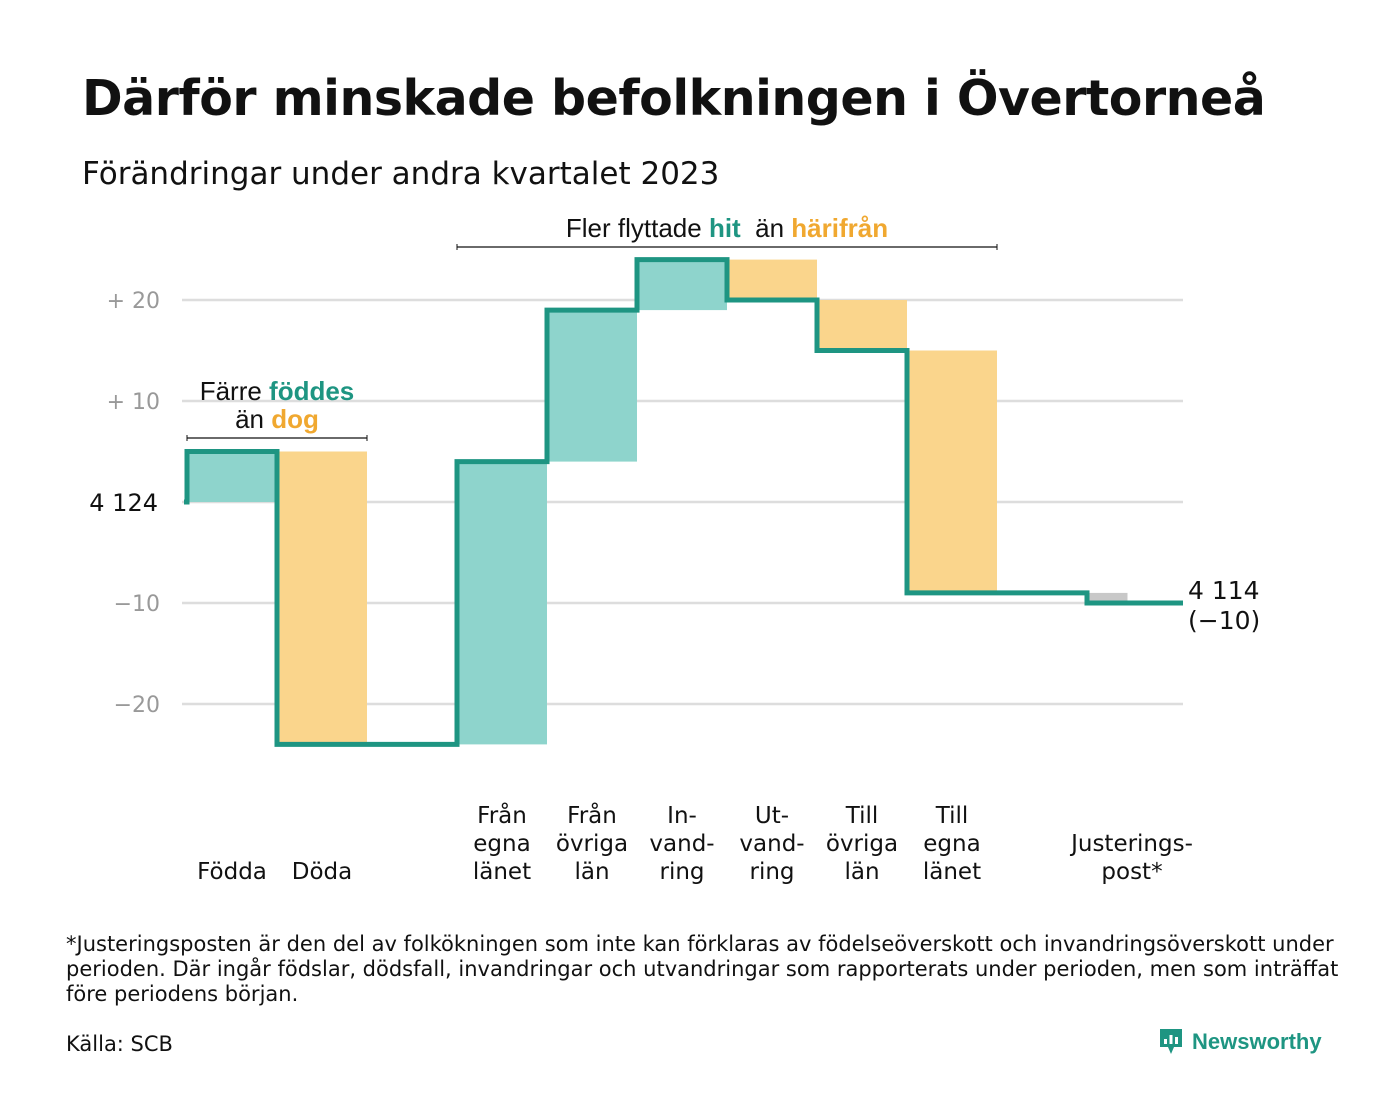 The width and height of the screenshot is (1400, 1120). What do you see at coordinates (1257, 1041) in the screenshot?
I see `newsworthy-logo-text: Newsworthy` at bounding box center [1257, 1041].